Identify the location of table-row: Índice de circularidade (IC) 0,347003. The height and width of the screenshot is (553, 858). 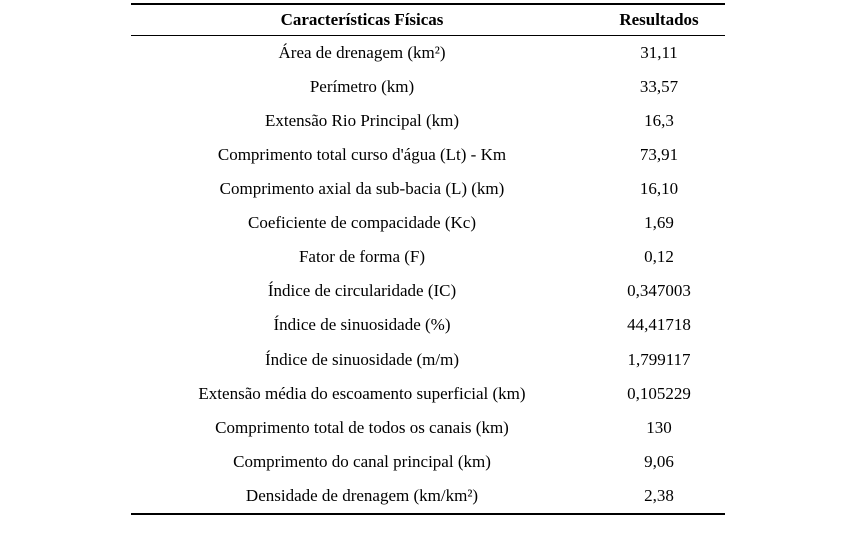
(428, 292).